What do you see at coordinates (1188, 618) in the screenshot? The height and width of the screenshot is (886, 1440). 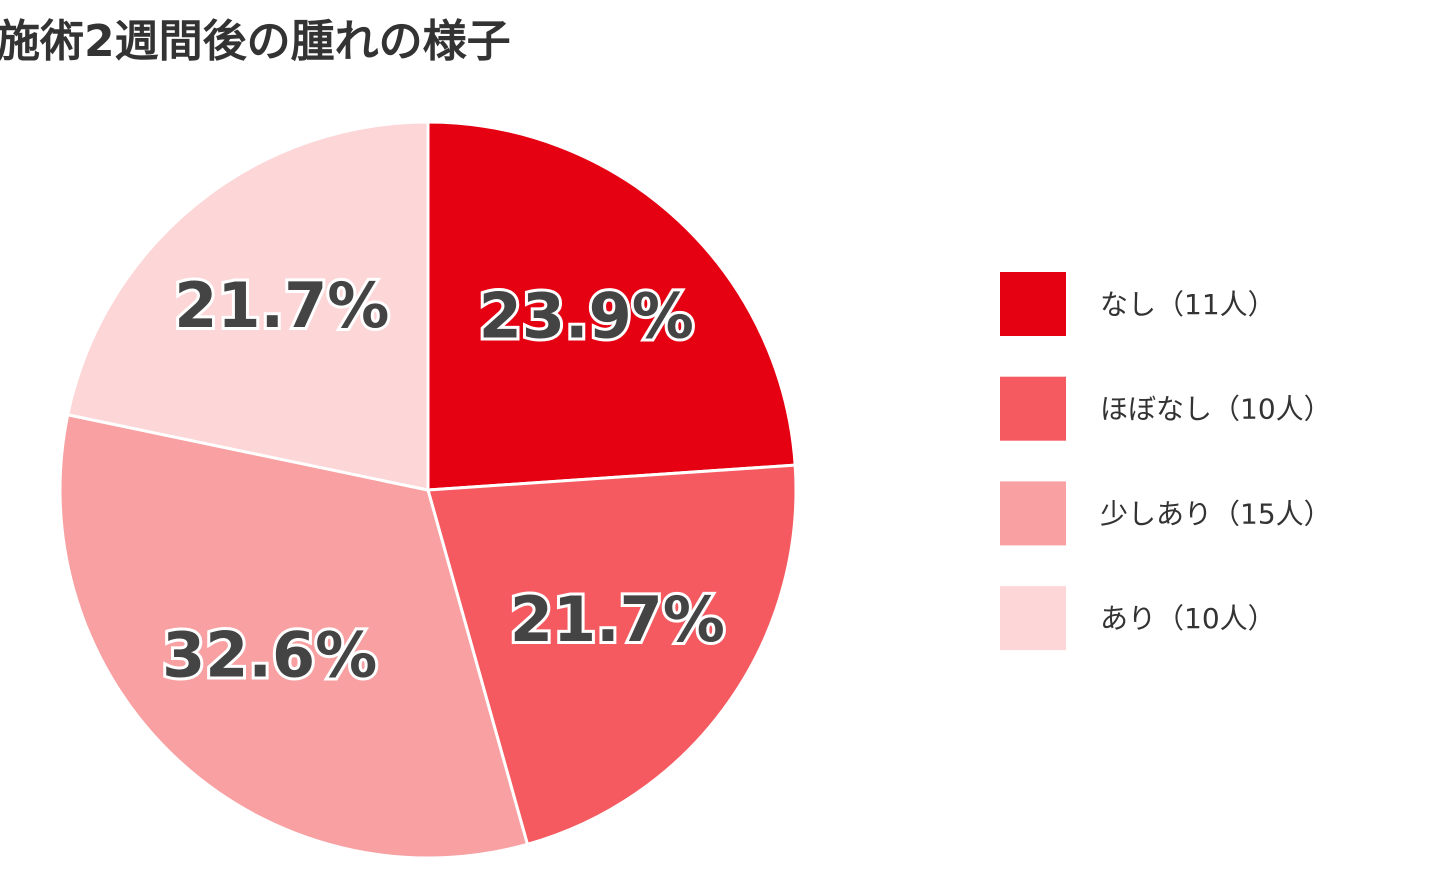 I see `legend-label: あり（10人）` at bounding box center [1188, 618].